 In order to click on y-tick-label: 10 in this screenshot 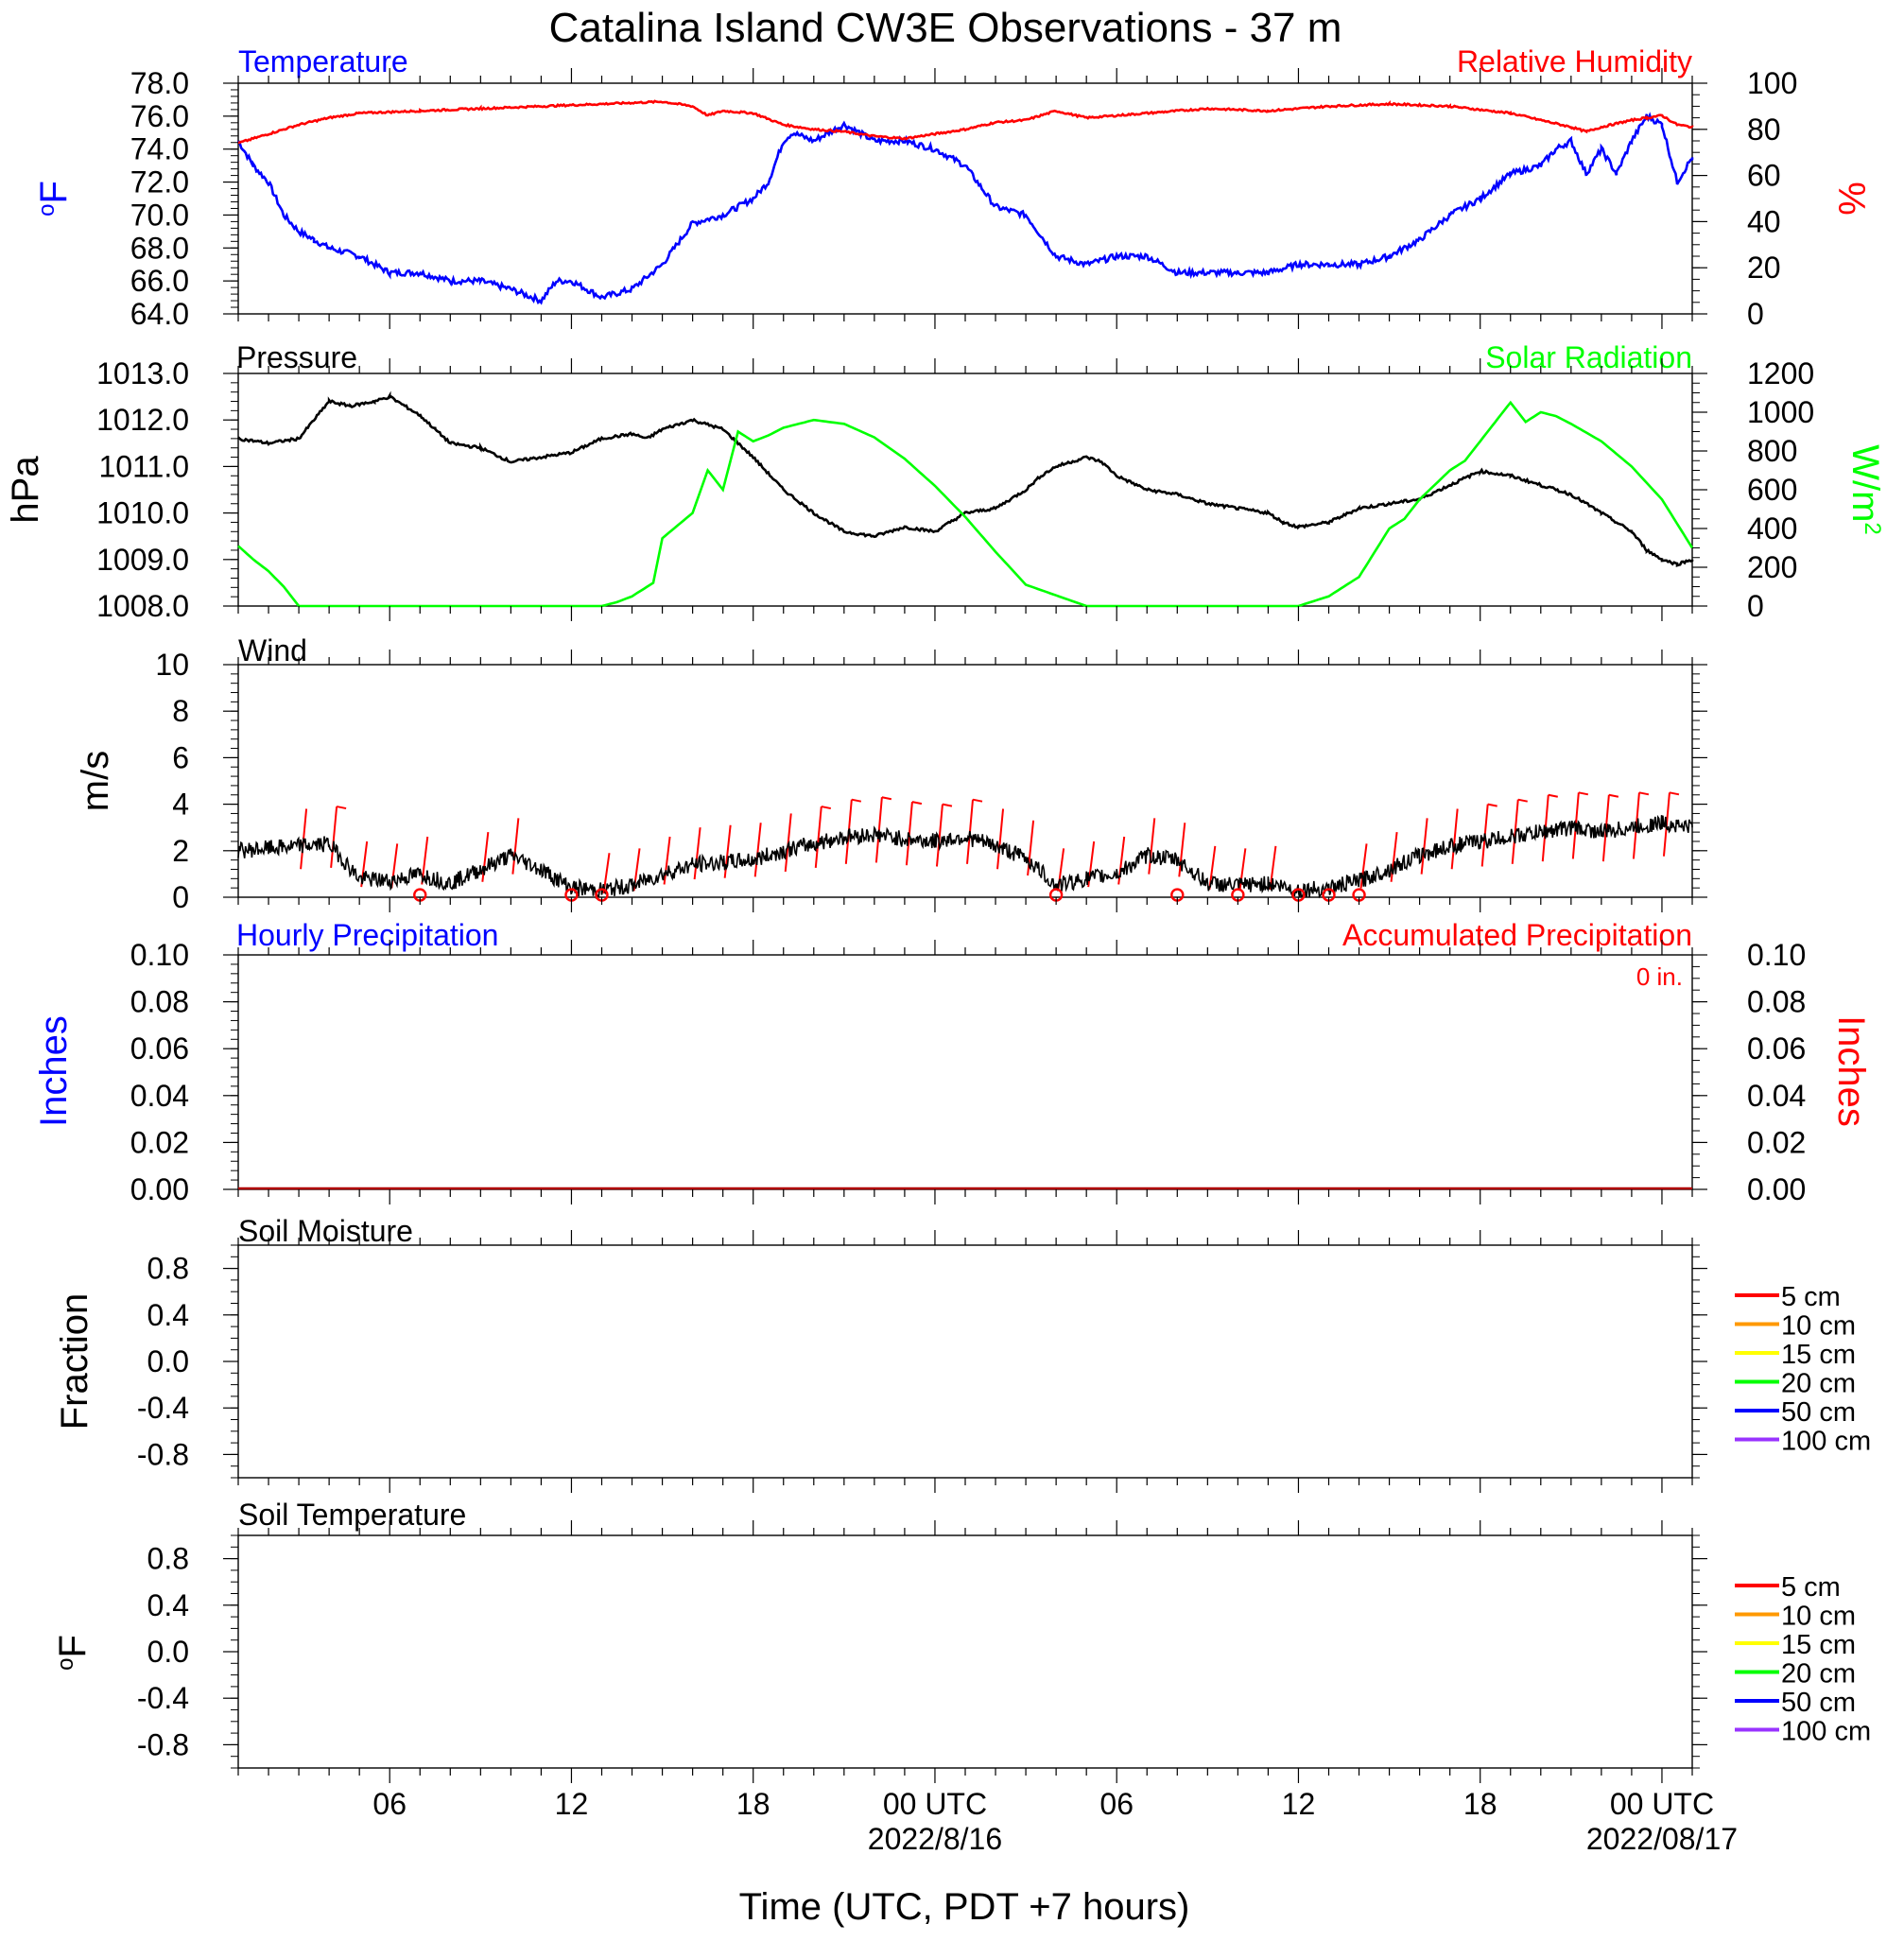, I will do `click(172, 665)`.